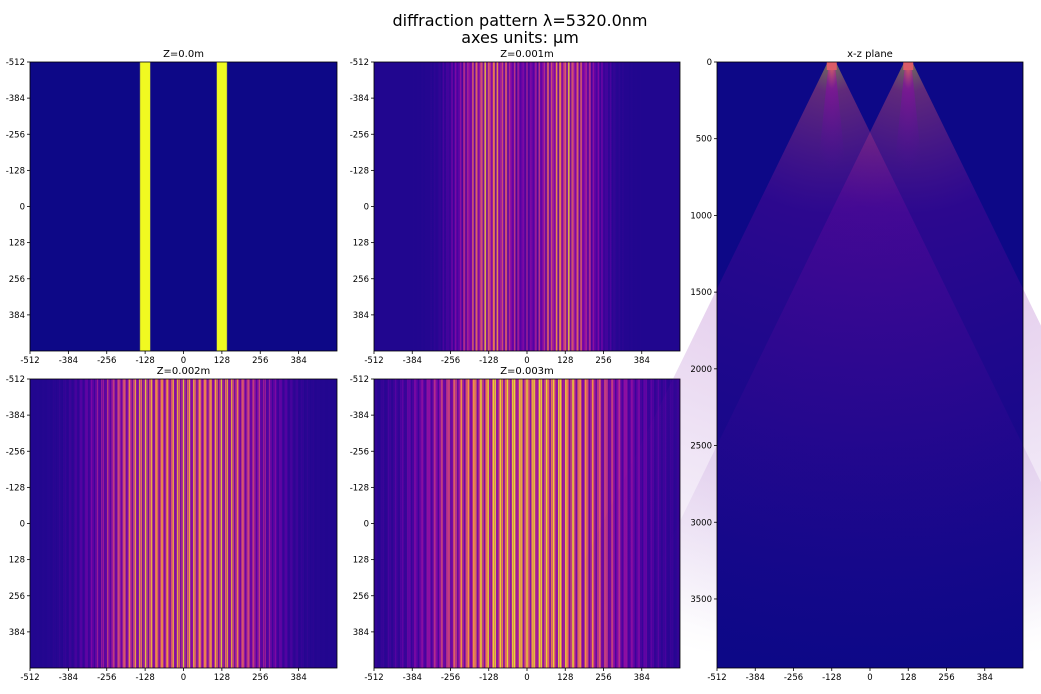 The width and height of the screenshot is (1041, 694). What do you see at coordinates (908, 116) in the screenshot?
I see `beam-core` at bounding box center [908, 116].